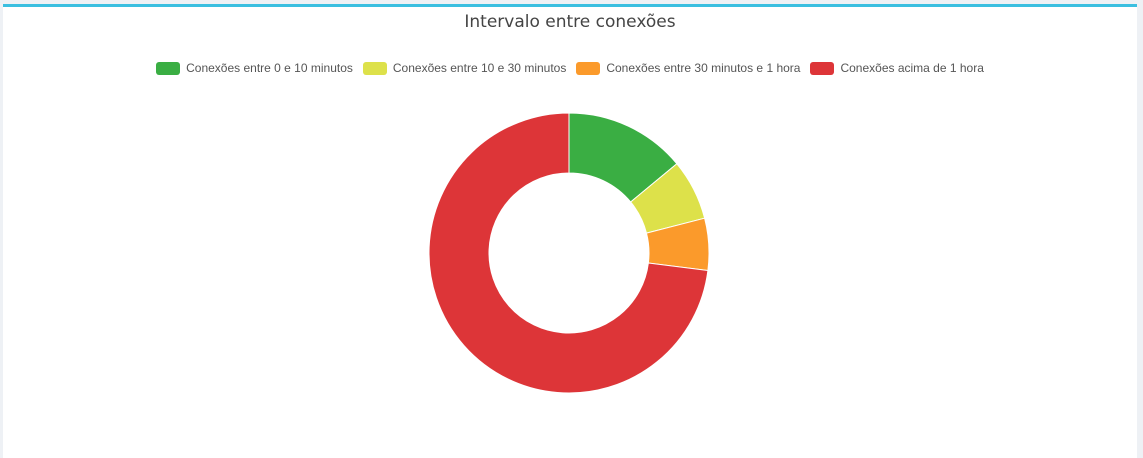  I want to click on legend-label: Conexões entre 10 e 30 minutos, so click(479, 68).